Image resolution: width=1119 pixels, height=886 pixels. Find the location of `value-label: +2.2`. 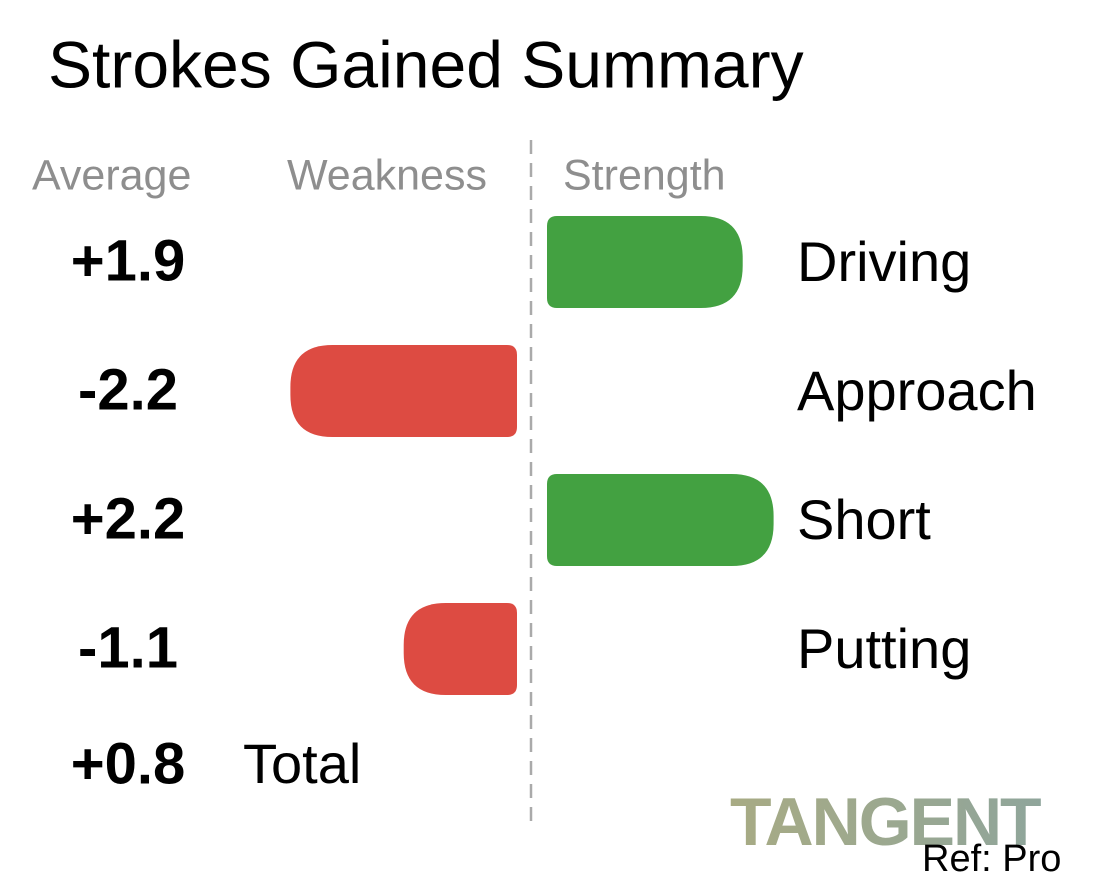

value-label: +2.2 is located at coordinates (128, 518).